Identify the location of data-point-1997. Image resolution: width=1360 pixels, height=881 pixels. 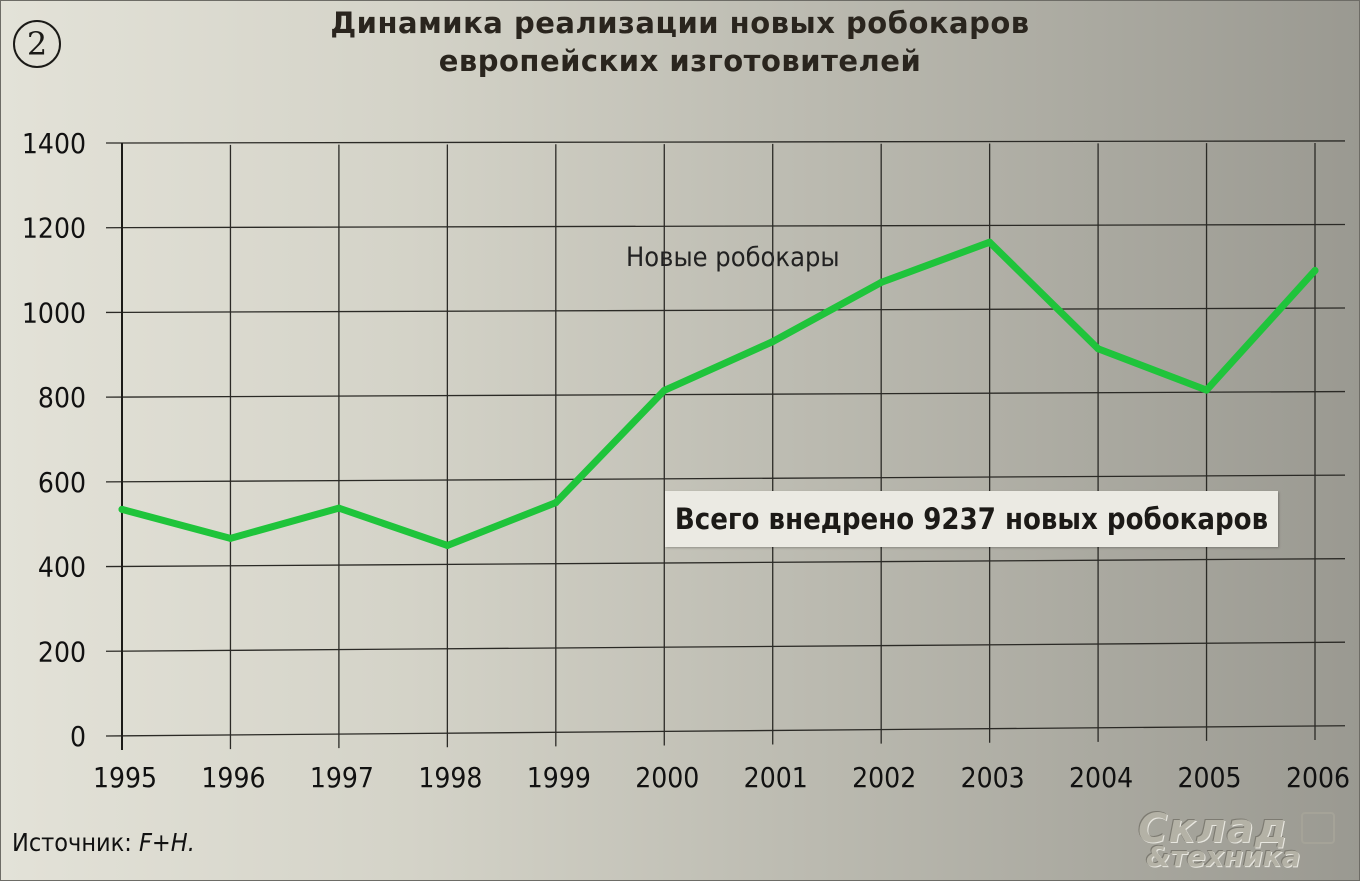
(339, 508).